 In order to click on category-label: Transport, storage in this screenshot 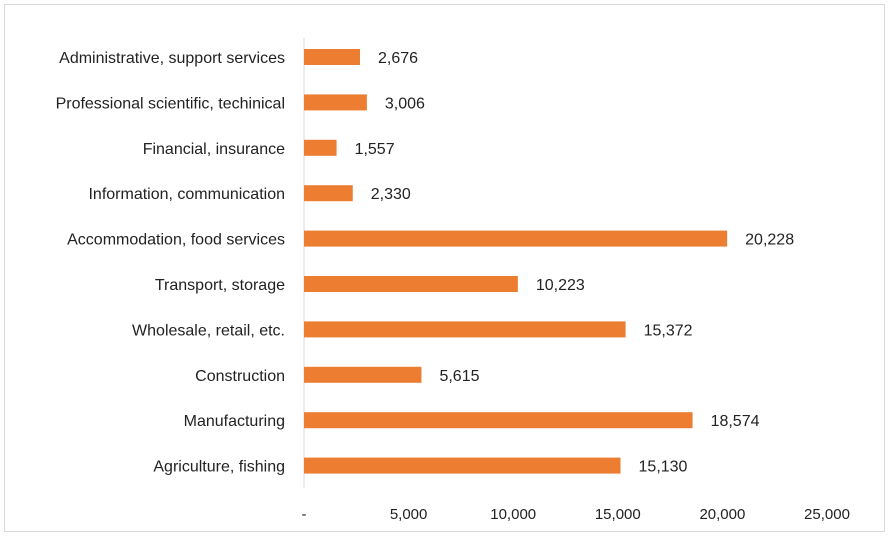, I will do `click(220, 285)`.